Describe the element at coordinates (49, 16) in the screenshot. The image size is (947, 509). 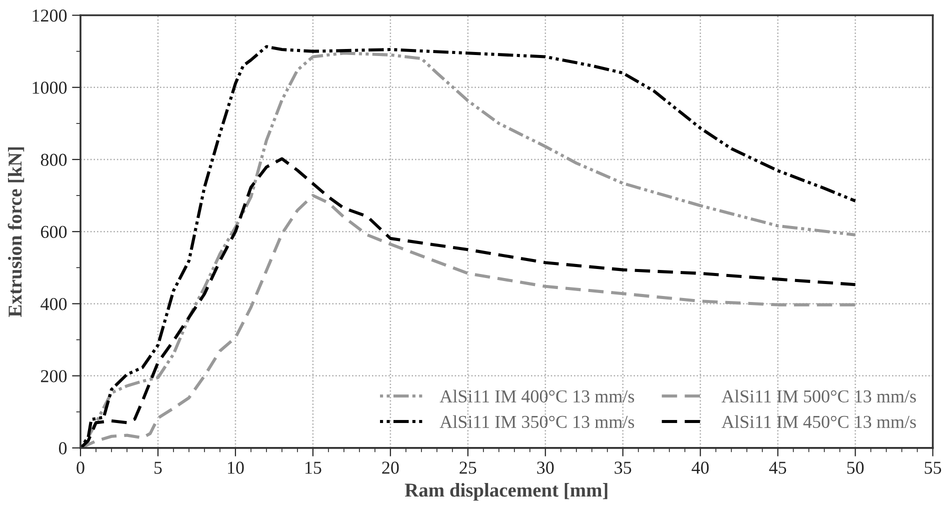
I see `y-tick-label: 1200` at that location.